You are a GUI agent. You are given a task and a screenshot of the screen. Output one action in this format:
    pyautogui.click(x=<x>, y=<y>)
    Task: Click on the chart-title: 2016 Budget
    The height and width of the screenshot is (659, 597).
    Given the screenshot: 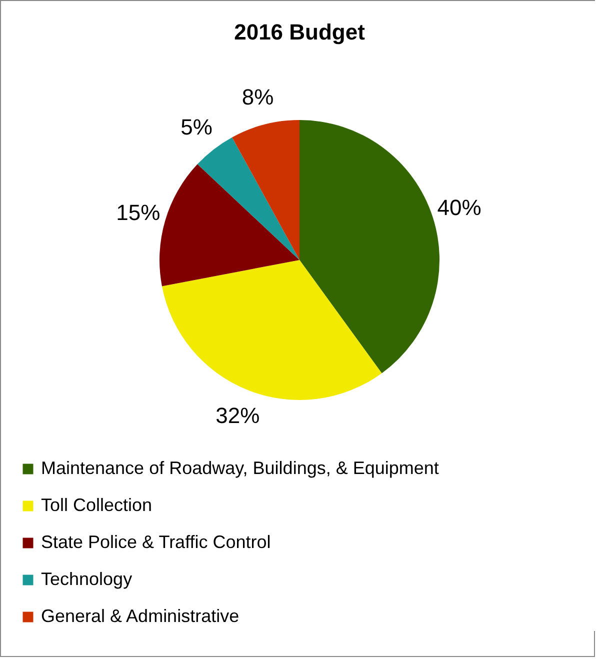 What is the action you would take?
    pyautogui.click(x=300, y=31)
    